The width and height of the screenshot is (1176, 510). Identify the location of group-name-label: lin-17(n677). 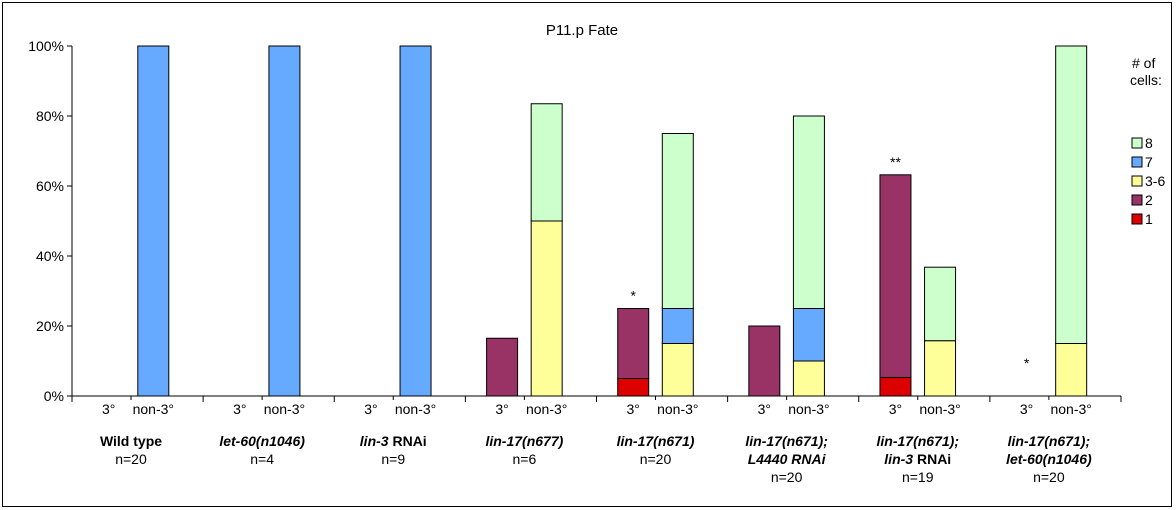
(524, 441).